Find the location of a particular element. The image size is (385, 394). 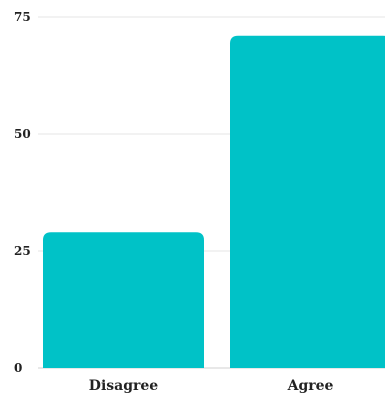

bar-disagree is located at coordinates (123, 300).